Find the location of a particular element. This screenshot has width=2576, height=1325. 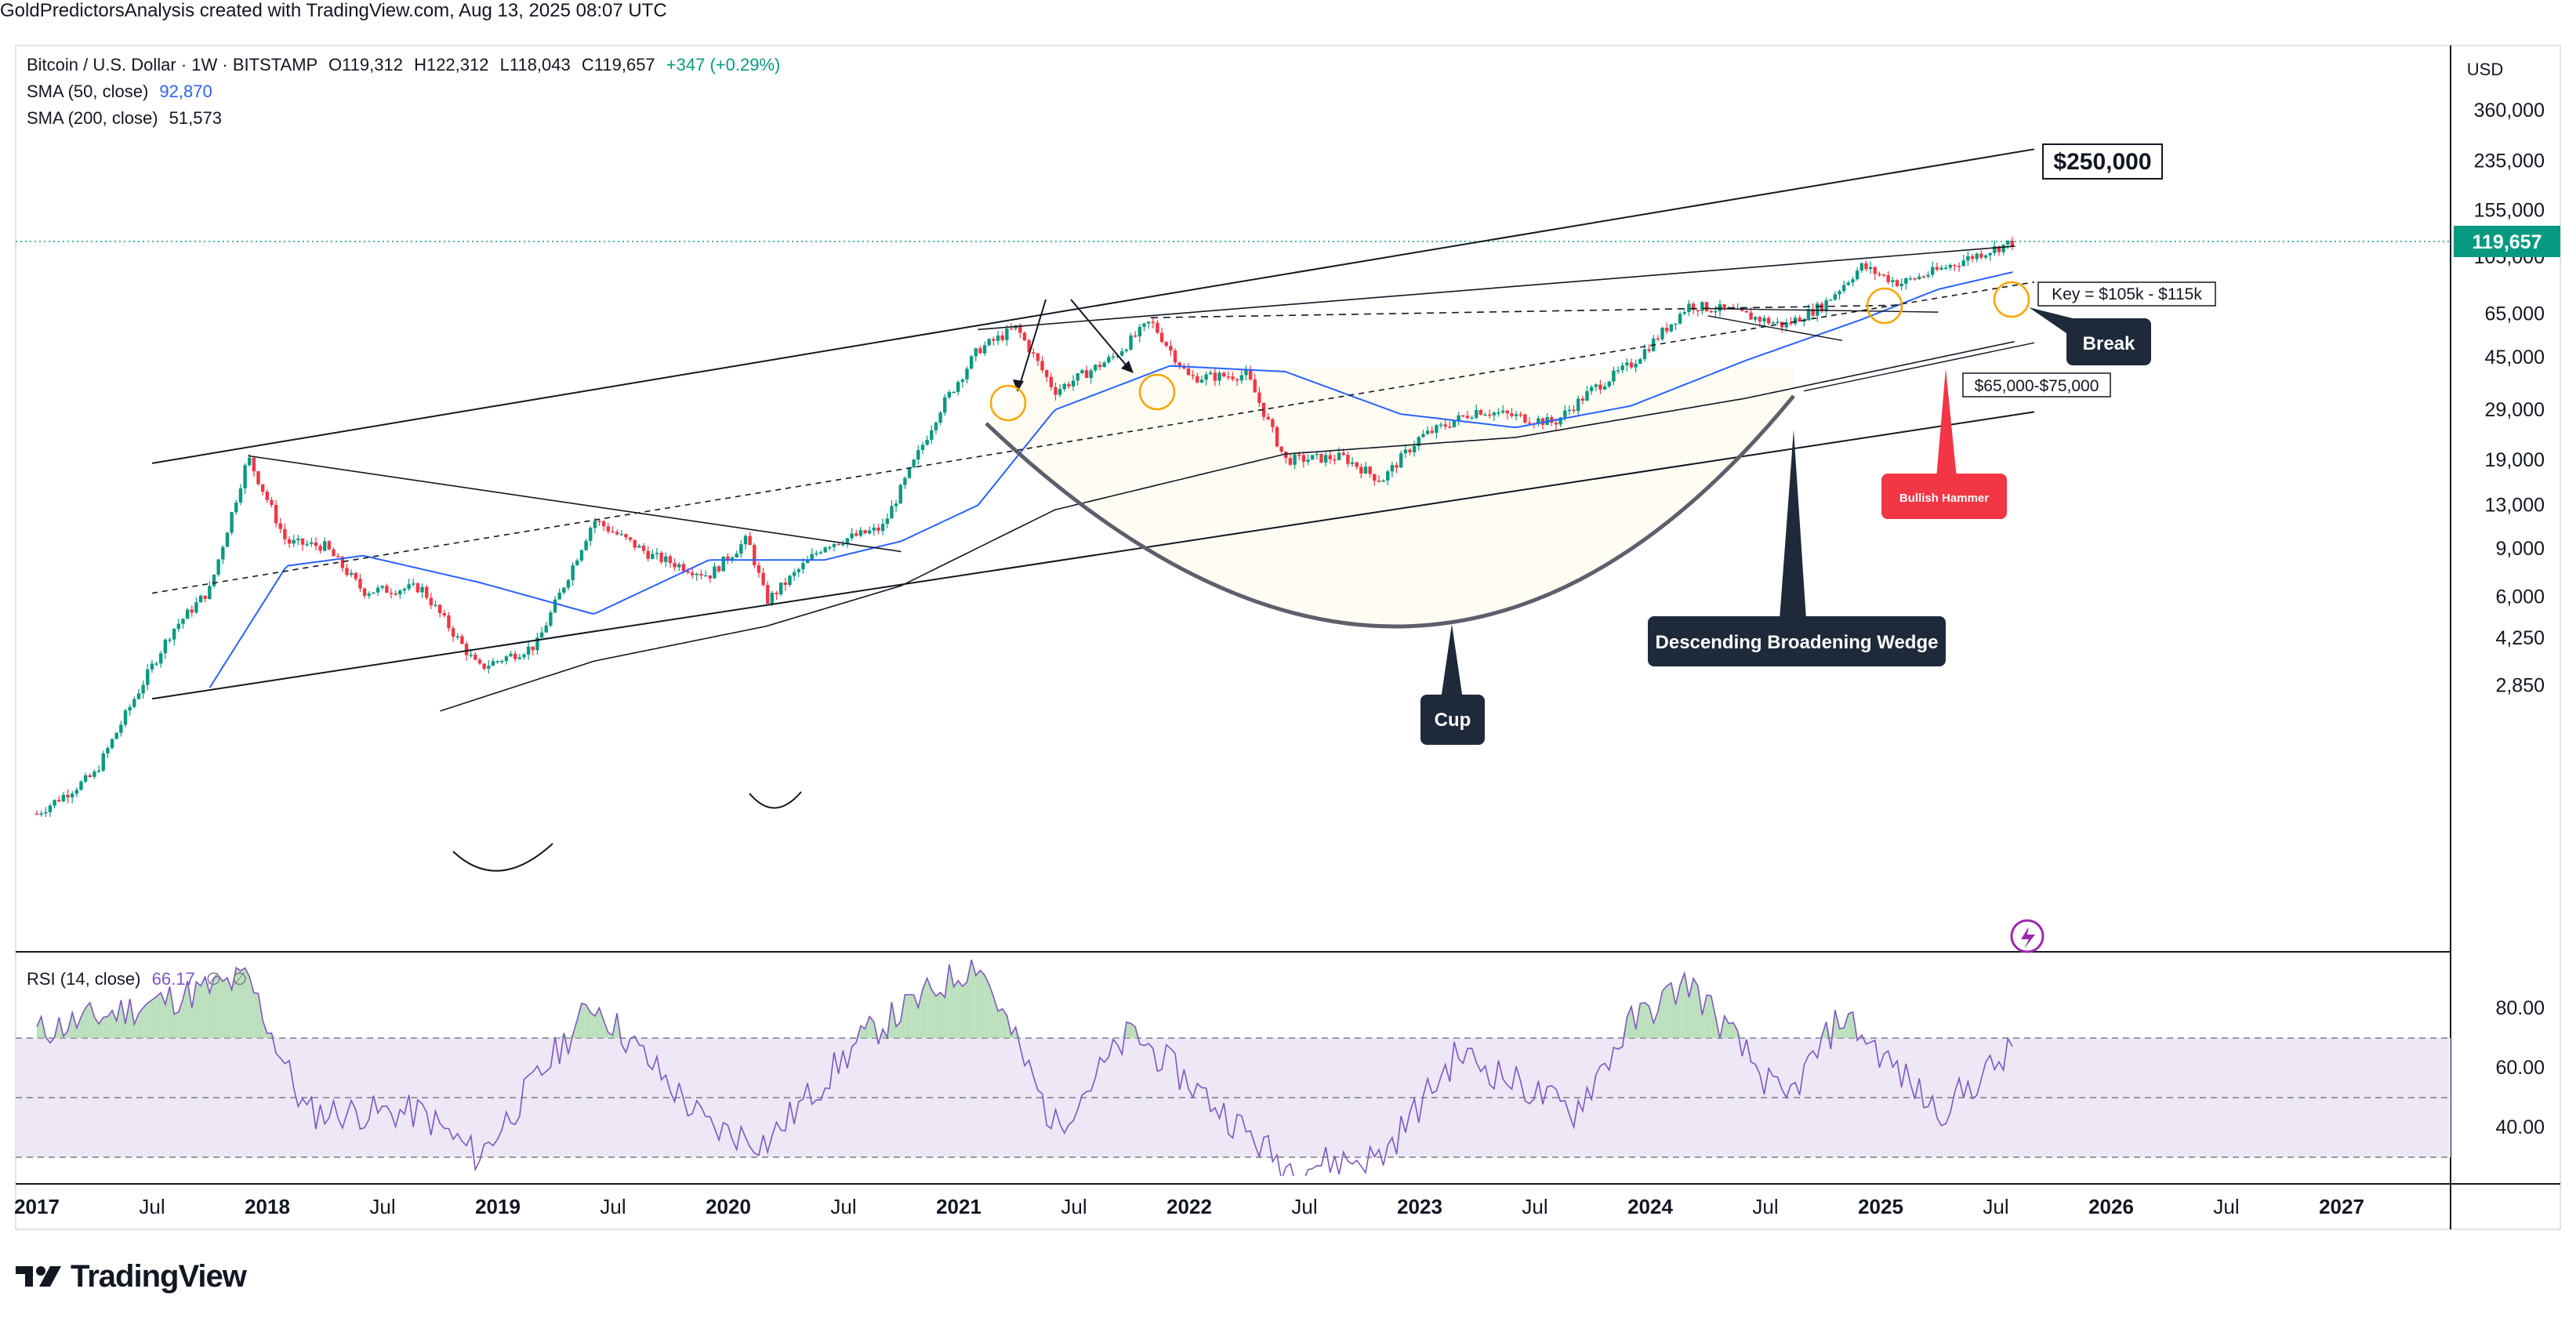

triangle-upper-line is located at coordinates (575, 504).